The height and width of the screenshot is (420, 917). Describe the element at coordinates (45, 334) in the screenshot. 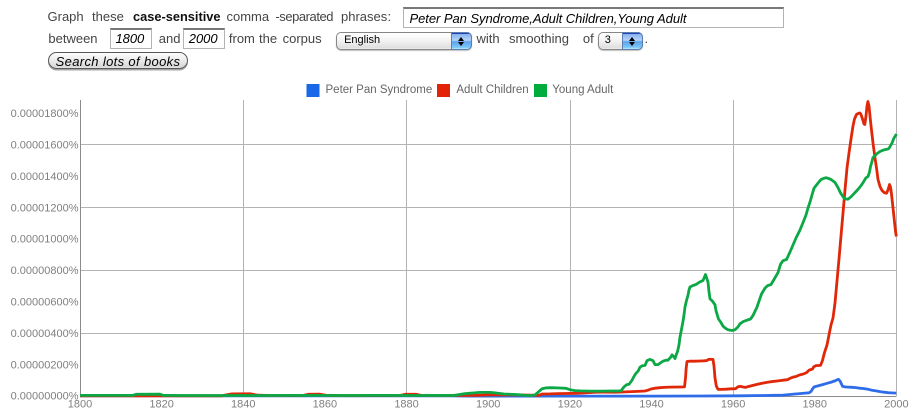

I see `svg-text: 0.00000400%` at that location.